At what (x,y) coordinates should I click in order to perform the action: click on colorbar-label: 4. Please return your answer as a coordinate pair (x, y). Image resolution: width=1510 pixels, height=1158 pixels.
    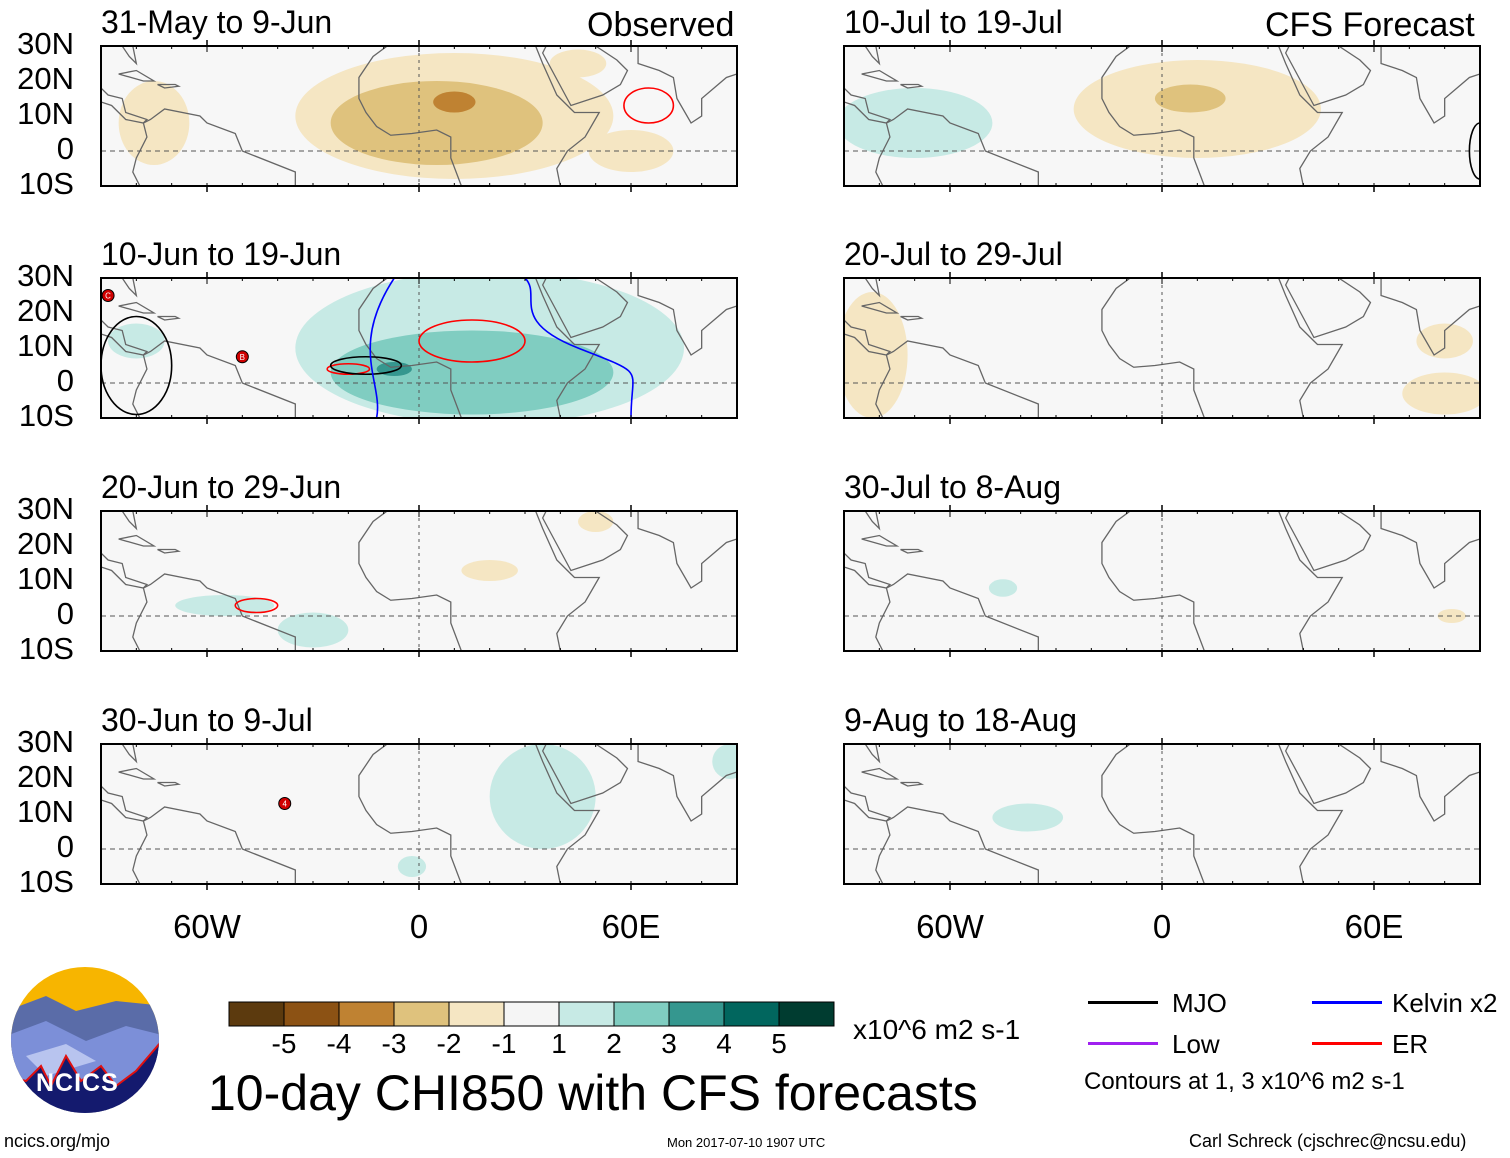
    Looking at the image, I should click on (724, 1043).